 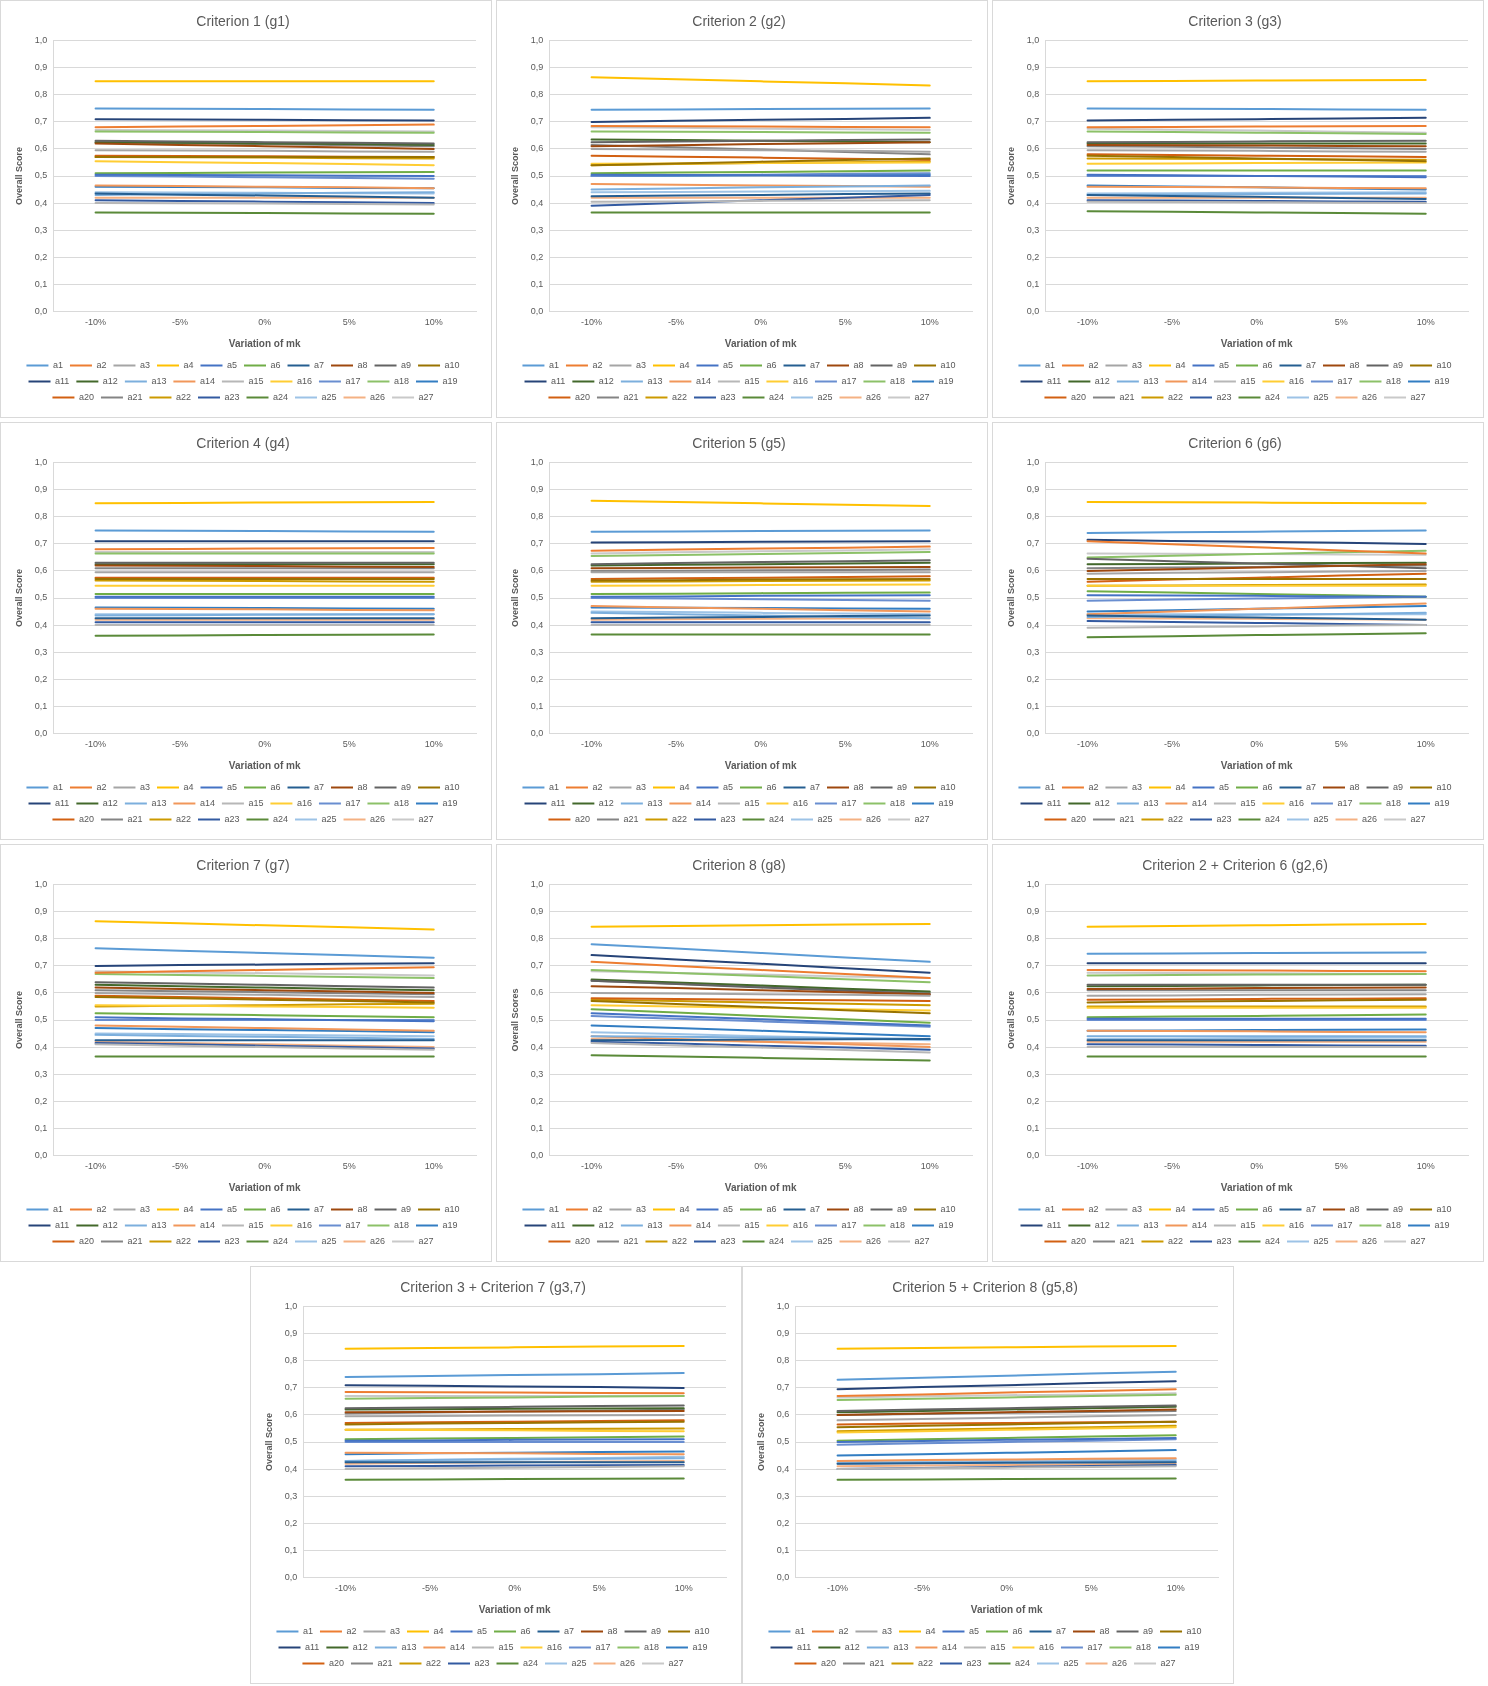 I want to click on legend-label: a18, so click(x=897, y=802).